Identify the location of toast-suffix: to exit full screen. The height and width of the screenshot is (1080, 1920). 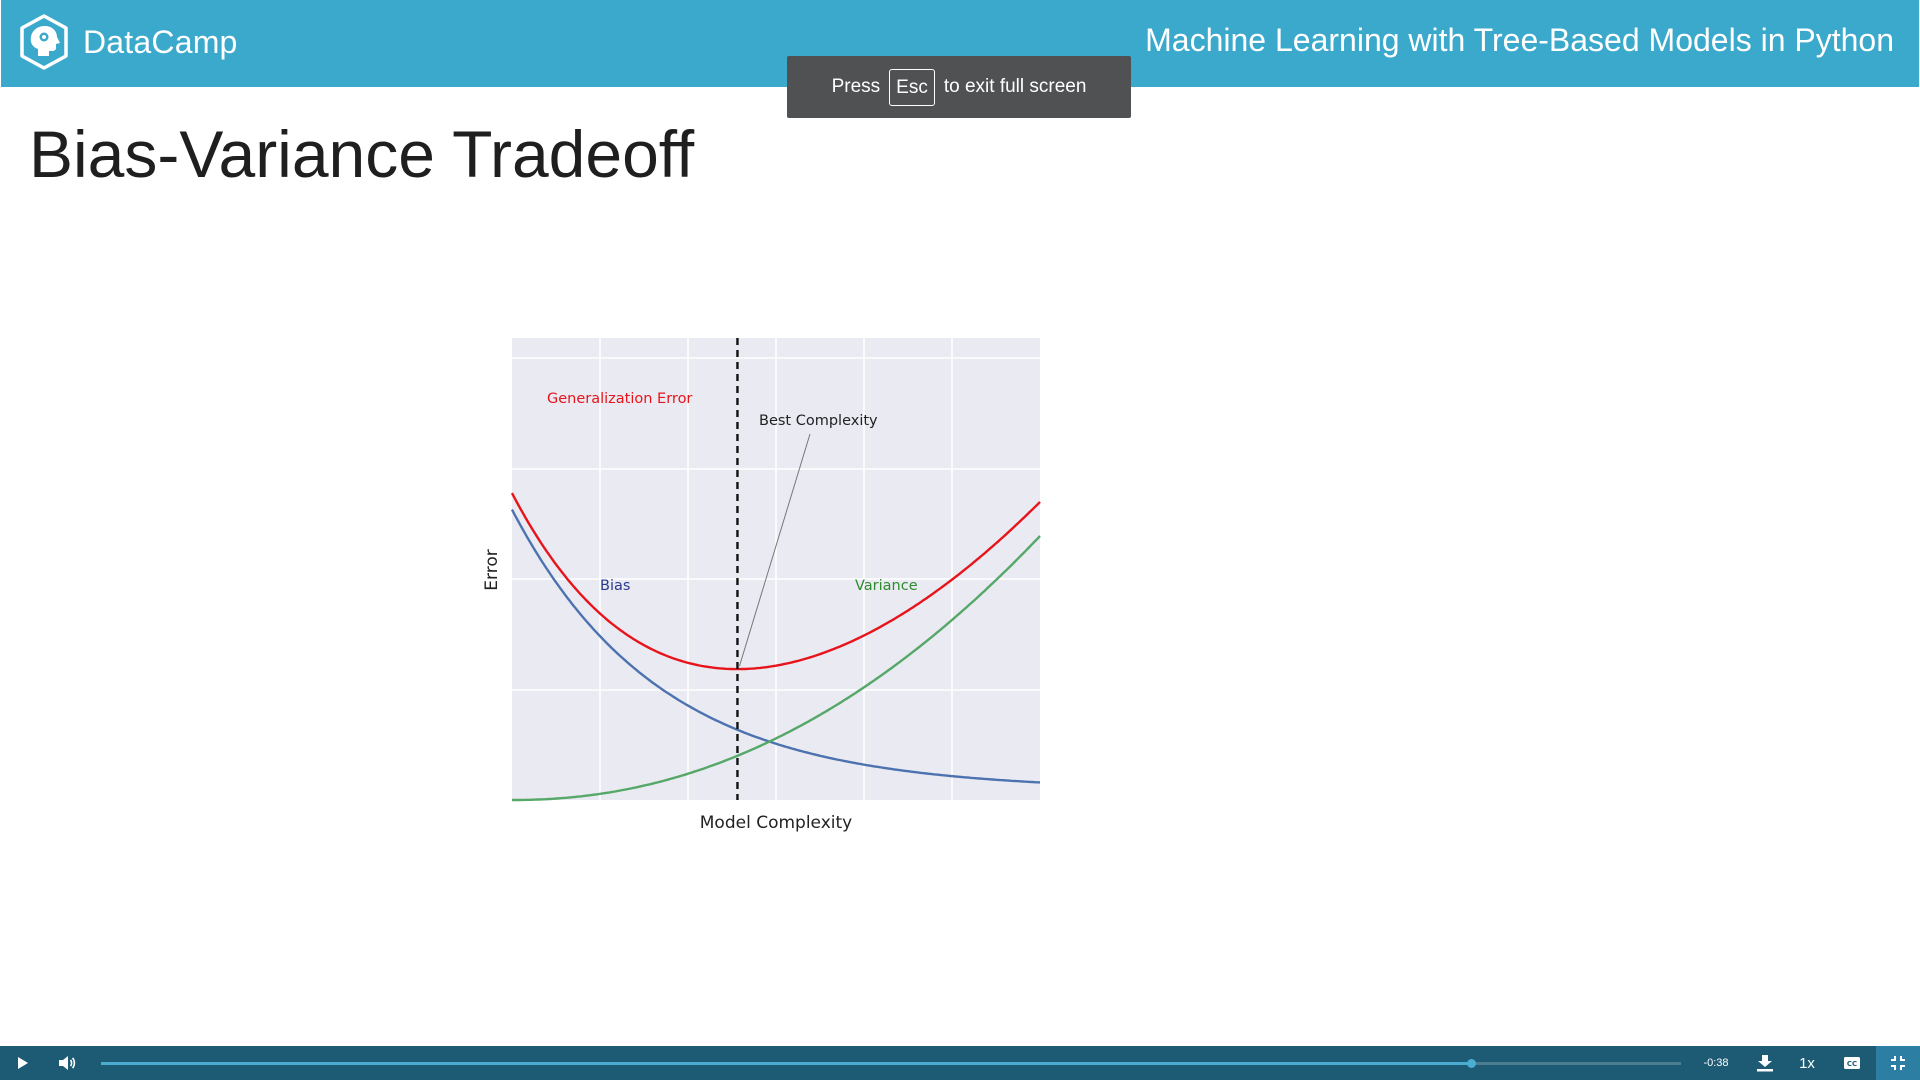
(1015, 86).